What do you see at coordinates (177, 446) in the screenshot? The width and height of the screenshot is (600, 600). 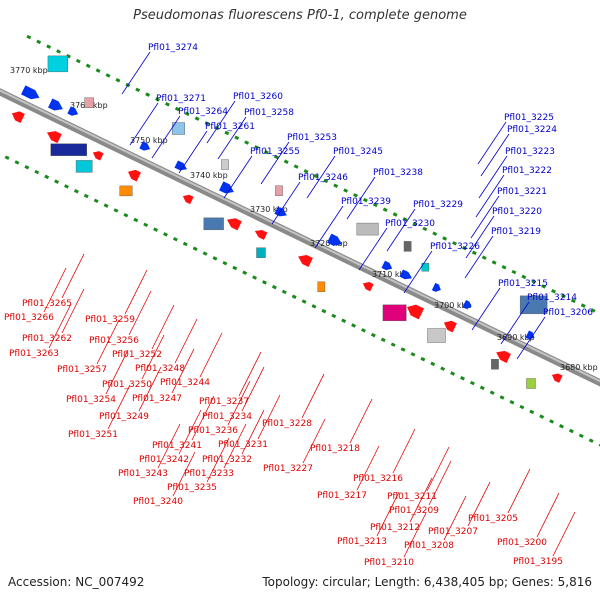 I see `reverse-gene-label: Pfl01_3241` at bounding box center [177, 446].